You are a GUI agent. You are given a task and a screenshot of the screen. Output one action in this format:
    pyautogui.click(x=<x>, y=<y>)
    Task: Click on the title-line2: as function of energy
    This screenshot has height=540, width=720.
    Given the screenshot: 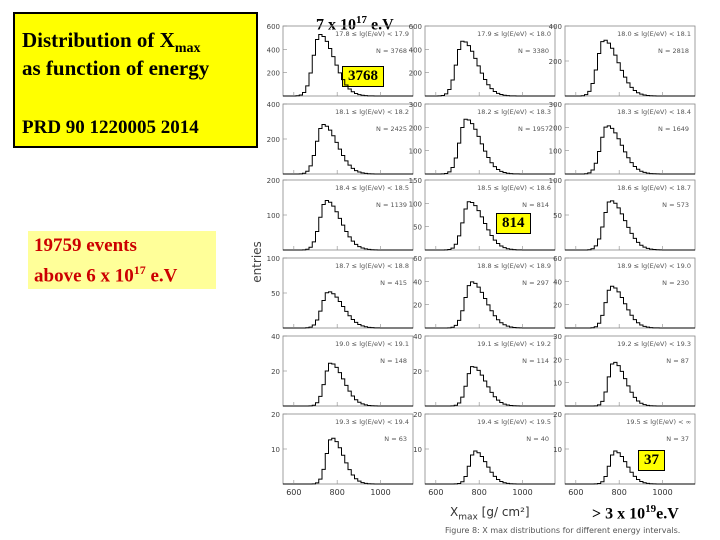 What is the action you would take?
    pyautogui.click(x=116, y=68)
    